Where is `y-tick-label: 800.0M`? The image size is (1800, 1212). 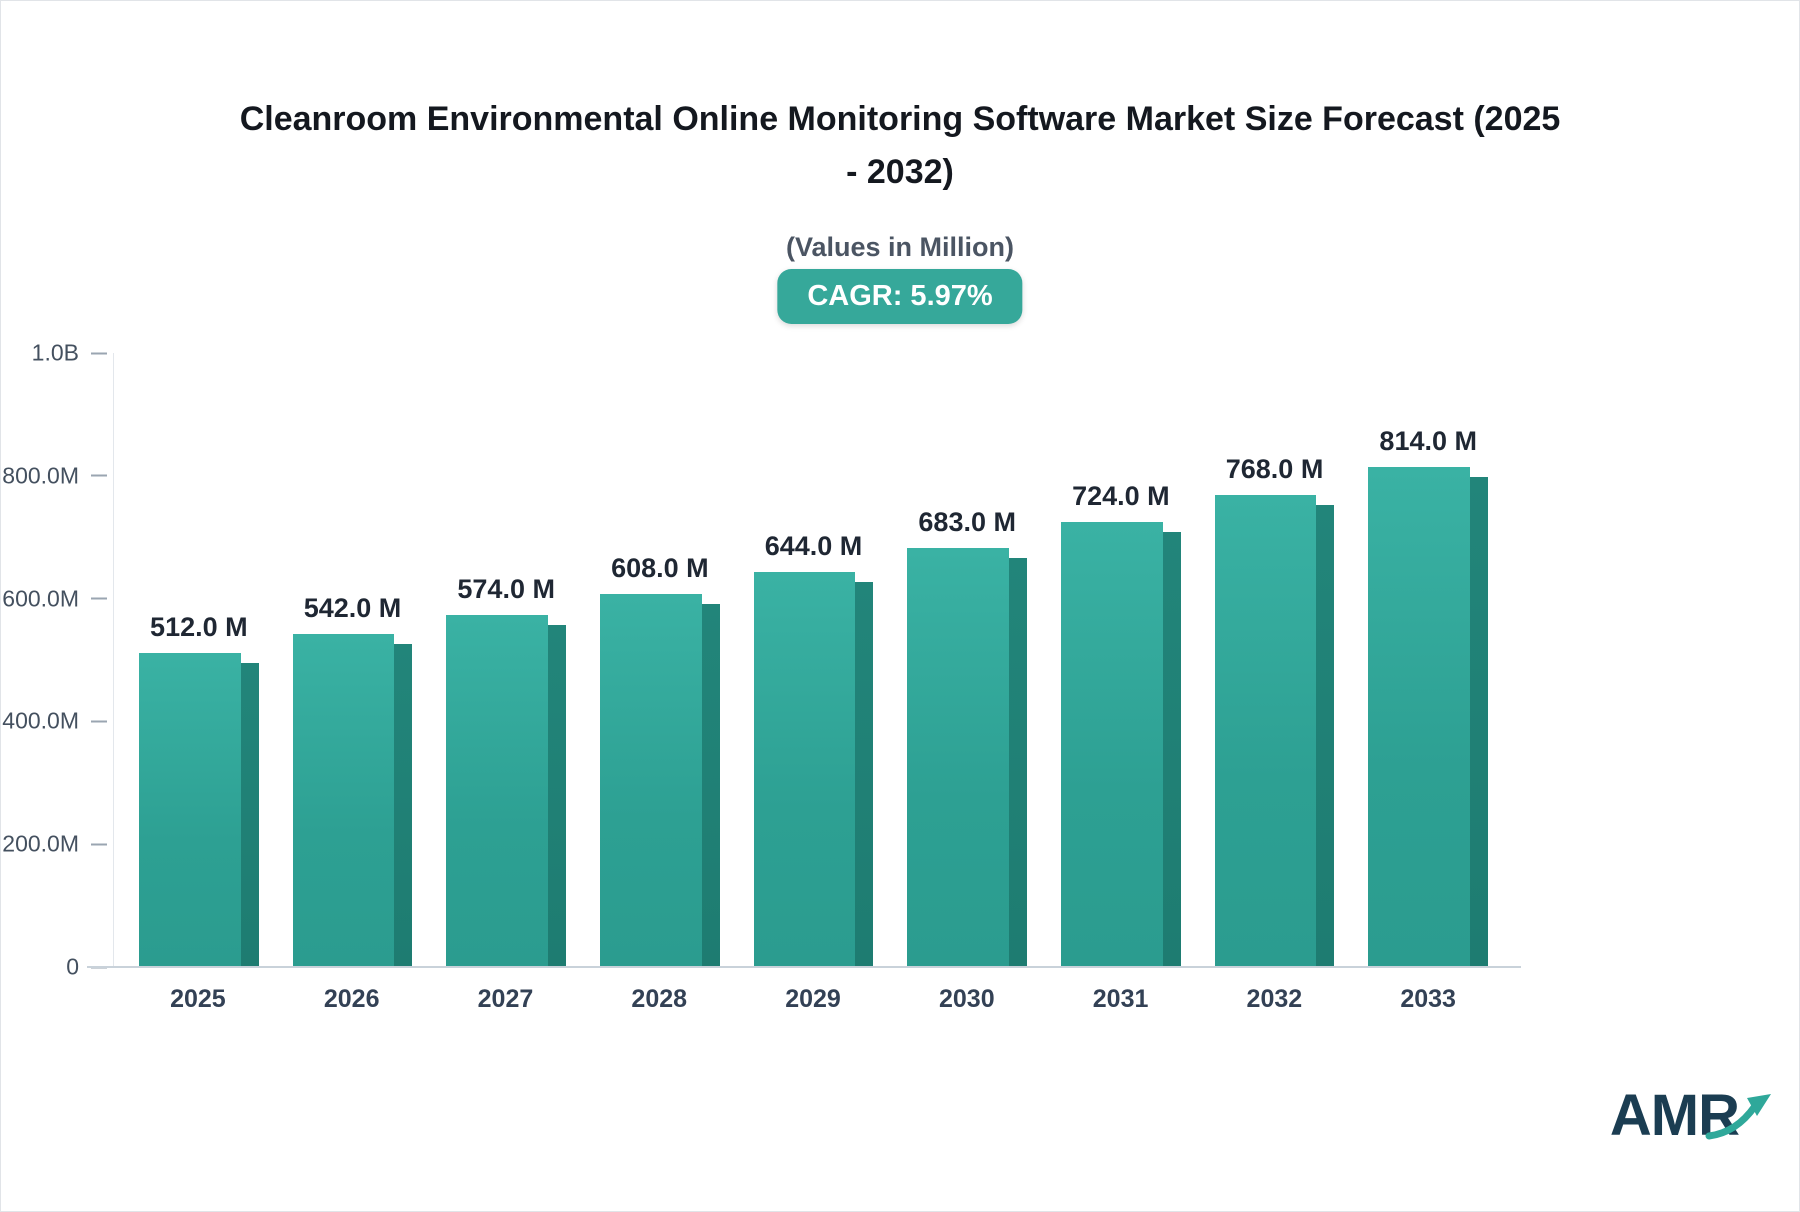
y-tick-label: 800.0M is located at coordinates (40, 475).